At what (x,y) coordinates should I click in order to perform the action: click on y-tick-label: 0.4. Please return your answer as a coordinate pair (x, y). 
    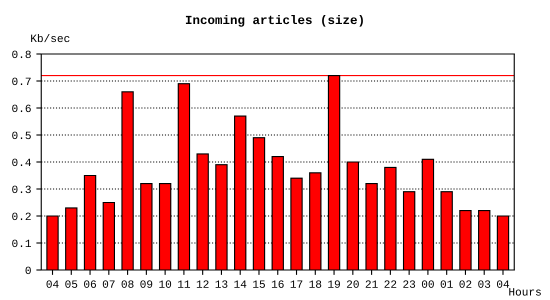
    Looking at the image, I should click on (21, 162).